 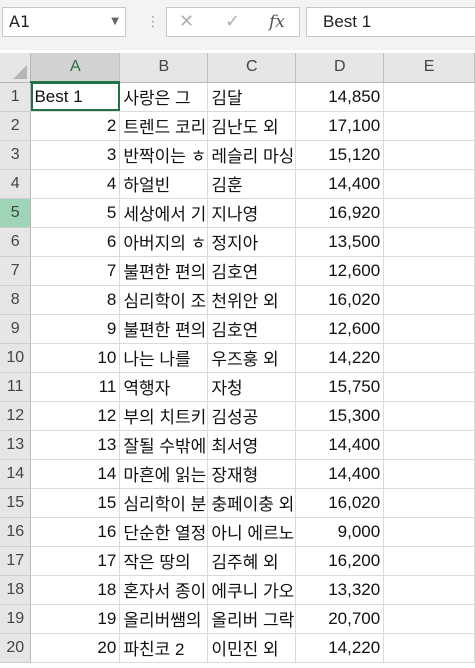 What do you see at coordinates (340, 358) in the screenshot?
I see `cell-d10: 14,220` at bounding box center [340, 358].